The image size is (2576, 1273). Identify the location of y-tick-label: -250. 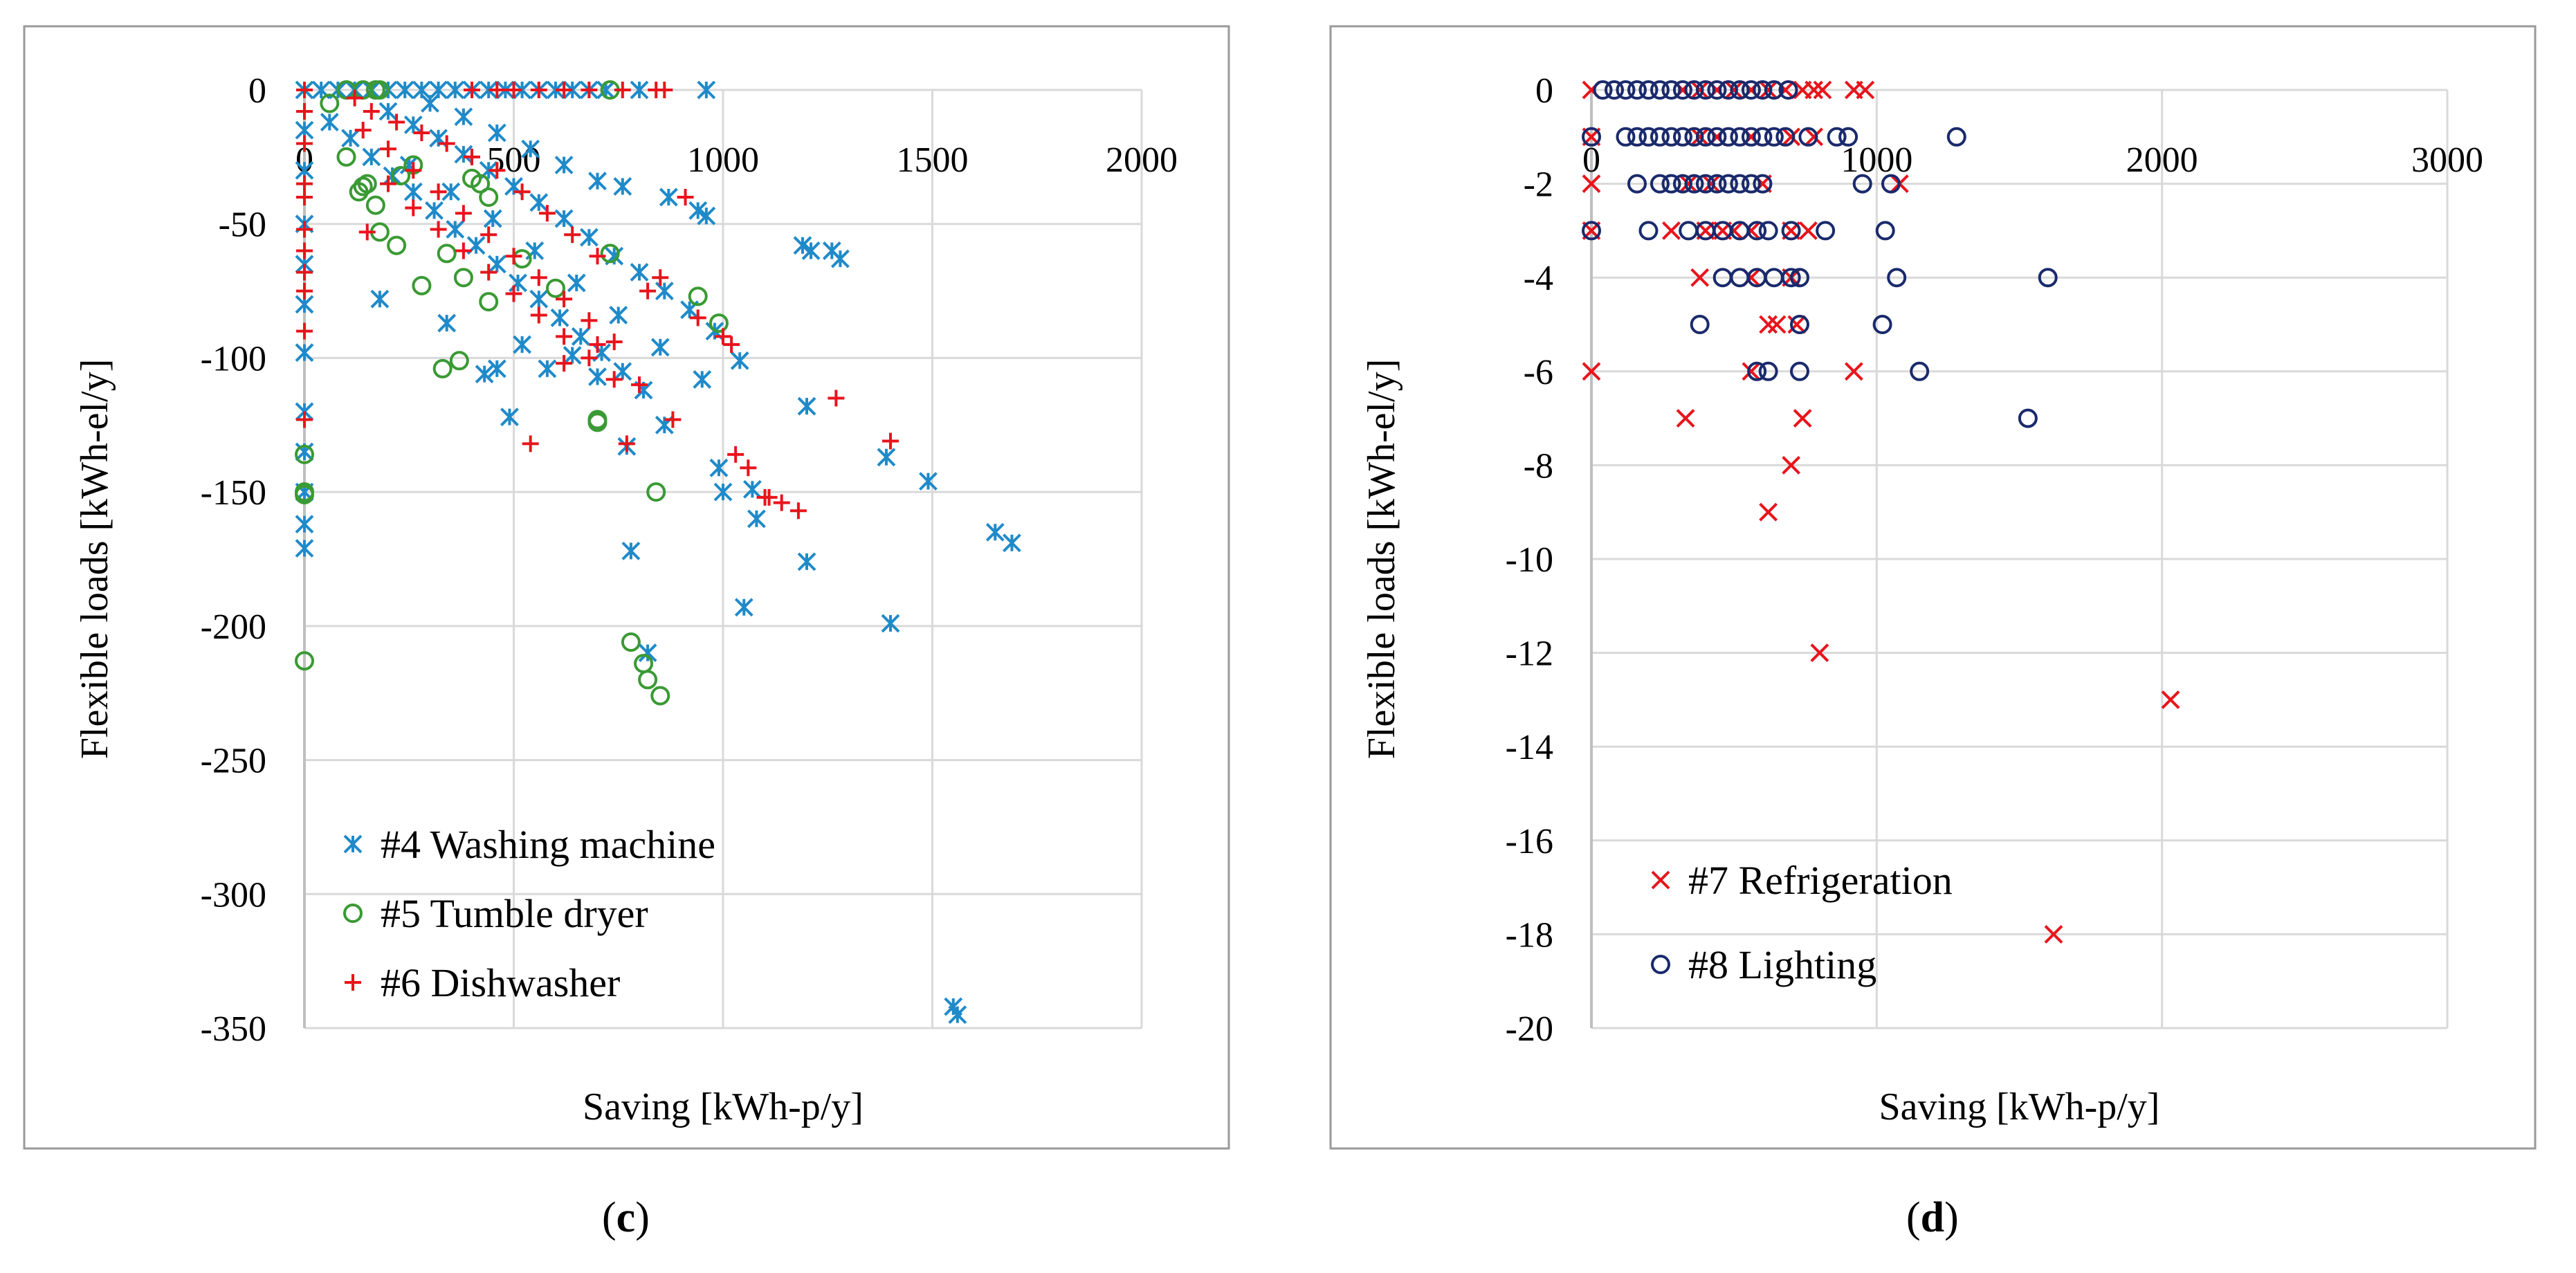
(234, 762).